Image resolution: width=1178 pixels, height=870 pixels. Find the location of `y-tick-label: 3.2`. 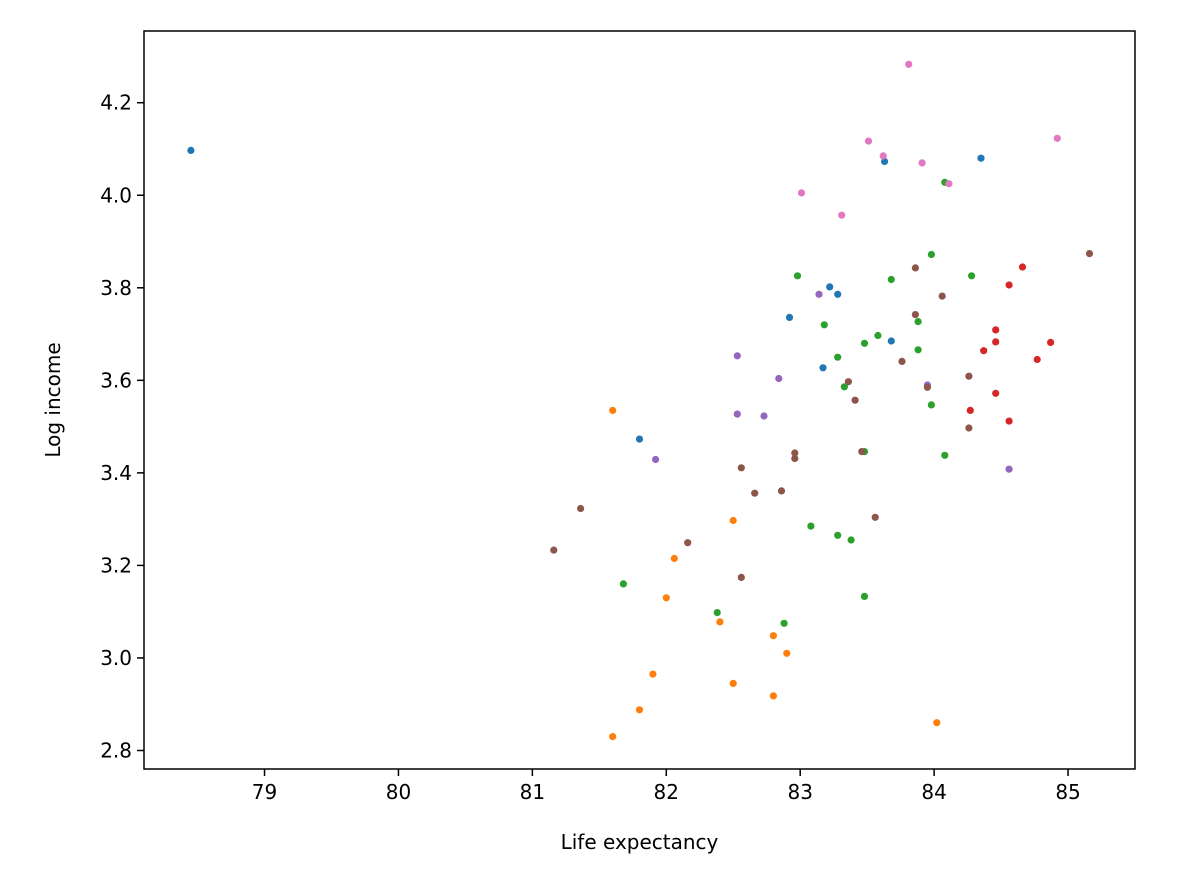

y-tick-label: 3.2 is located at coordinates (116, 565).